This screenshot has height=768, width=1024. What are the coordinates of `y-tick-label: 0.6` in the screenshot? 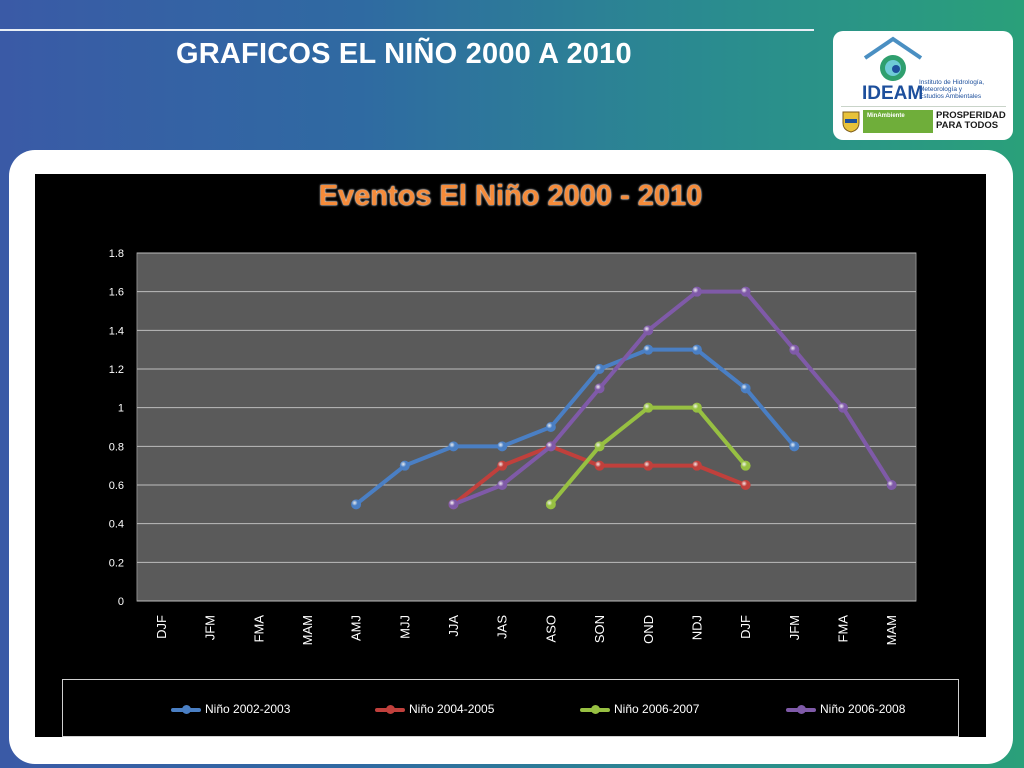 It's located at (116, 486).